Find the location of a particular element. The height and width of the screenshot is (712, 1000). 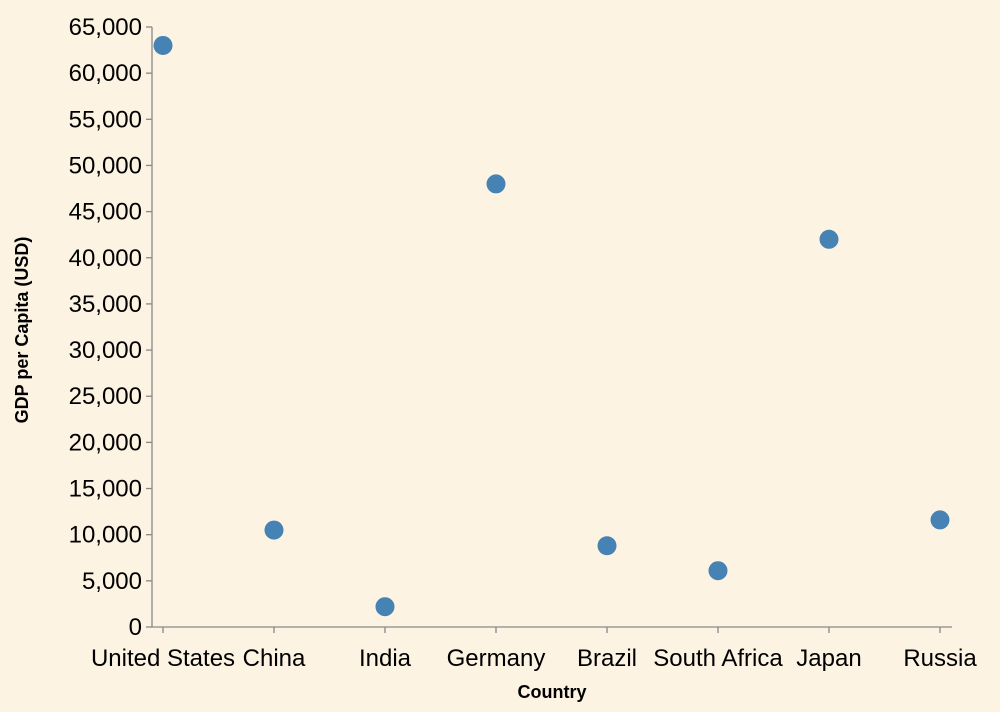

y-tick-label: 55,000 is located at coordinates (105, 119).